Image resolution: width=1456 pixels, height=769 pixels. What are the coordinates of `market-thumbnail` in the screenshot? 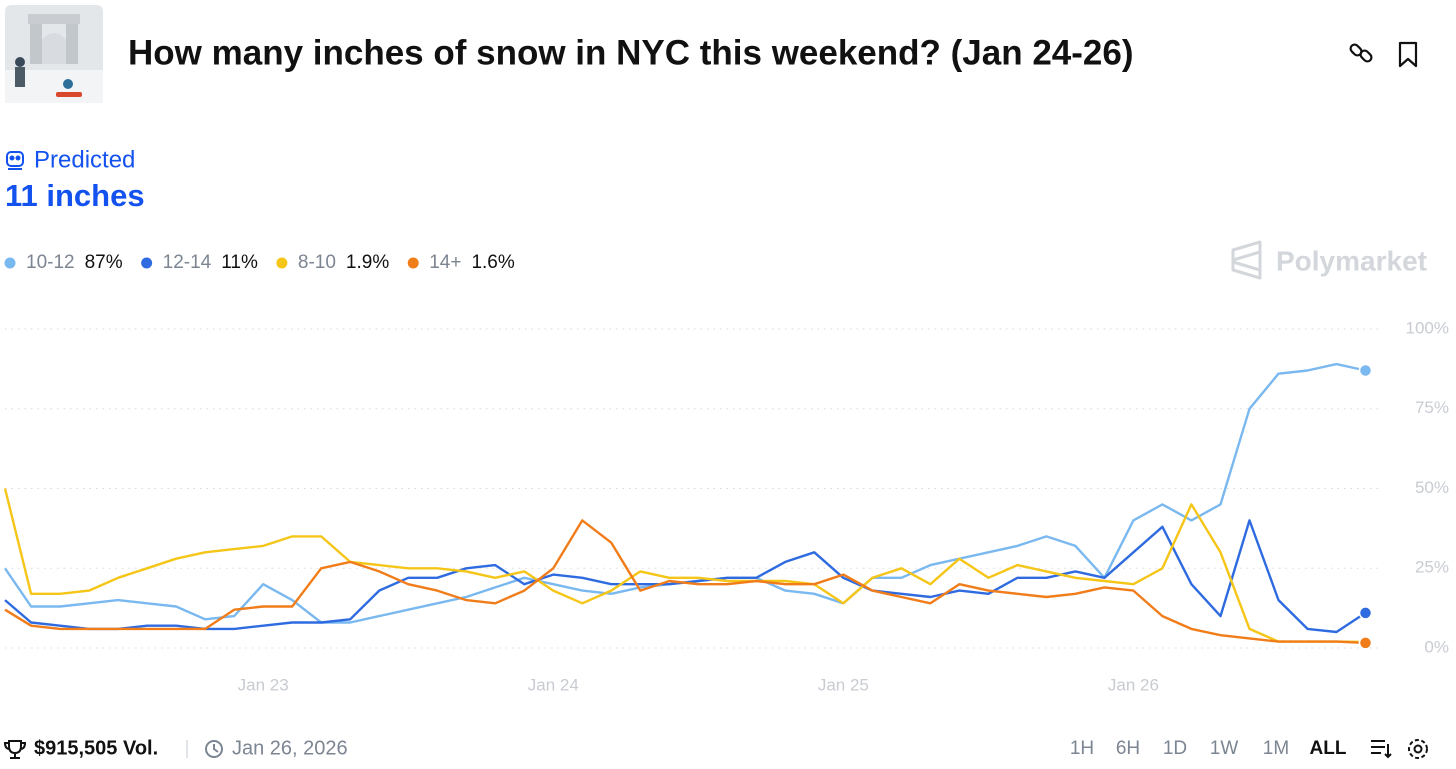 It's located at (54, 54).